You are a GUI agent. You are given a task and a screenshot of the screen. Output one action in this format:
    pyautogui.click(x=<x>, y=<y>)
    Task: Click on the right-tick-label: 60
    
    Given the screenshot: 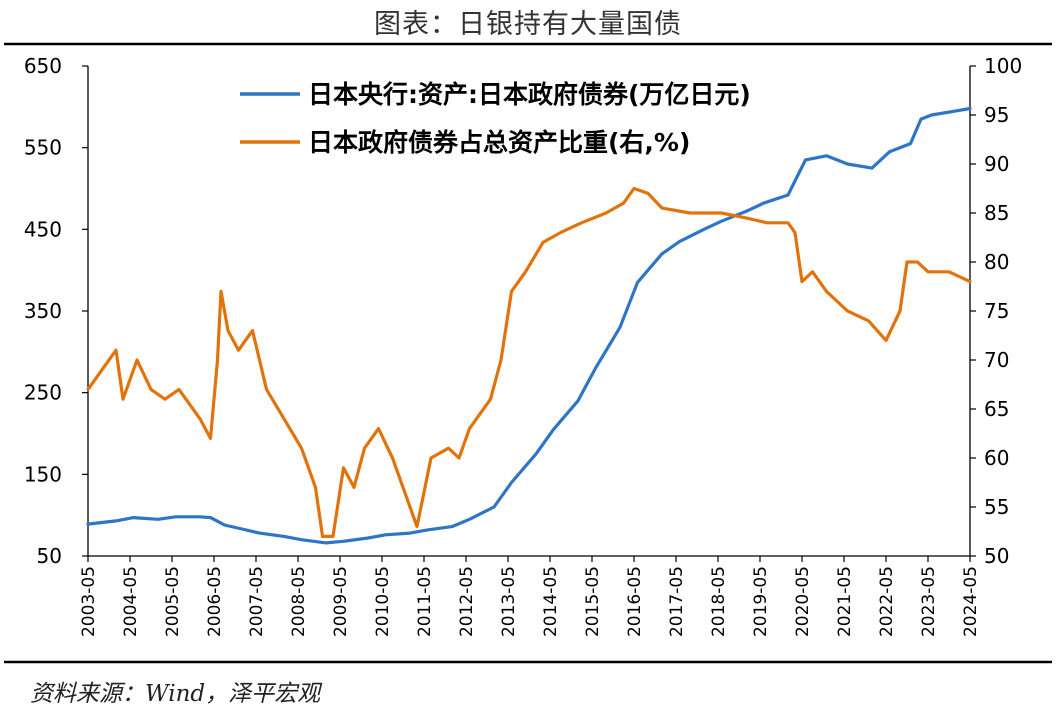 What is the action you would take?
    pyautogui.click(x=996, y=458)
    